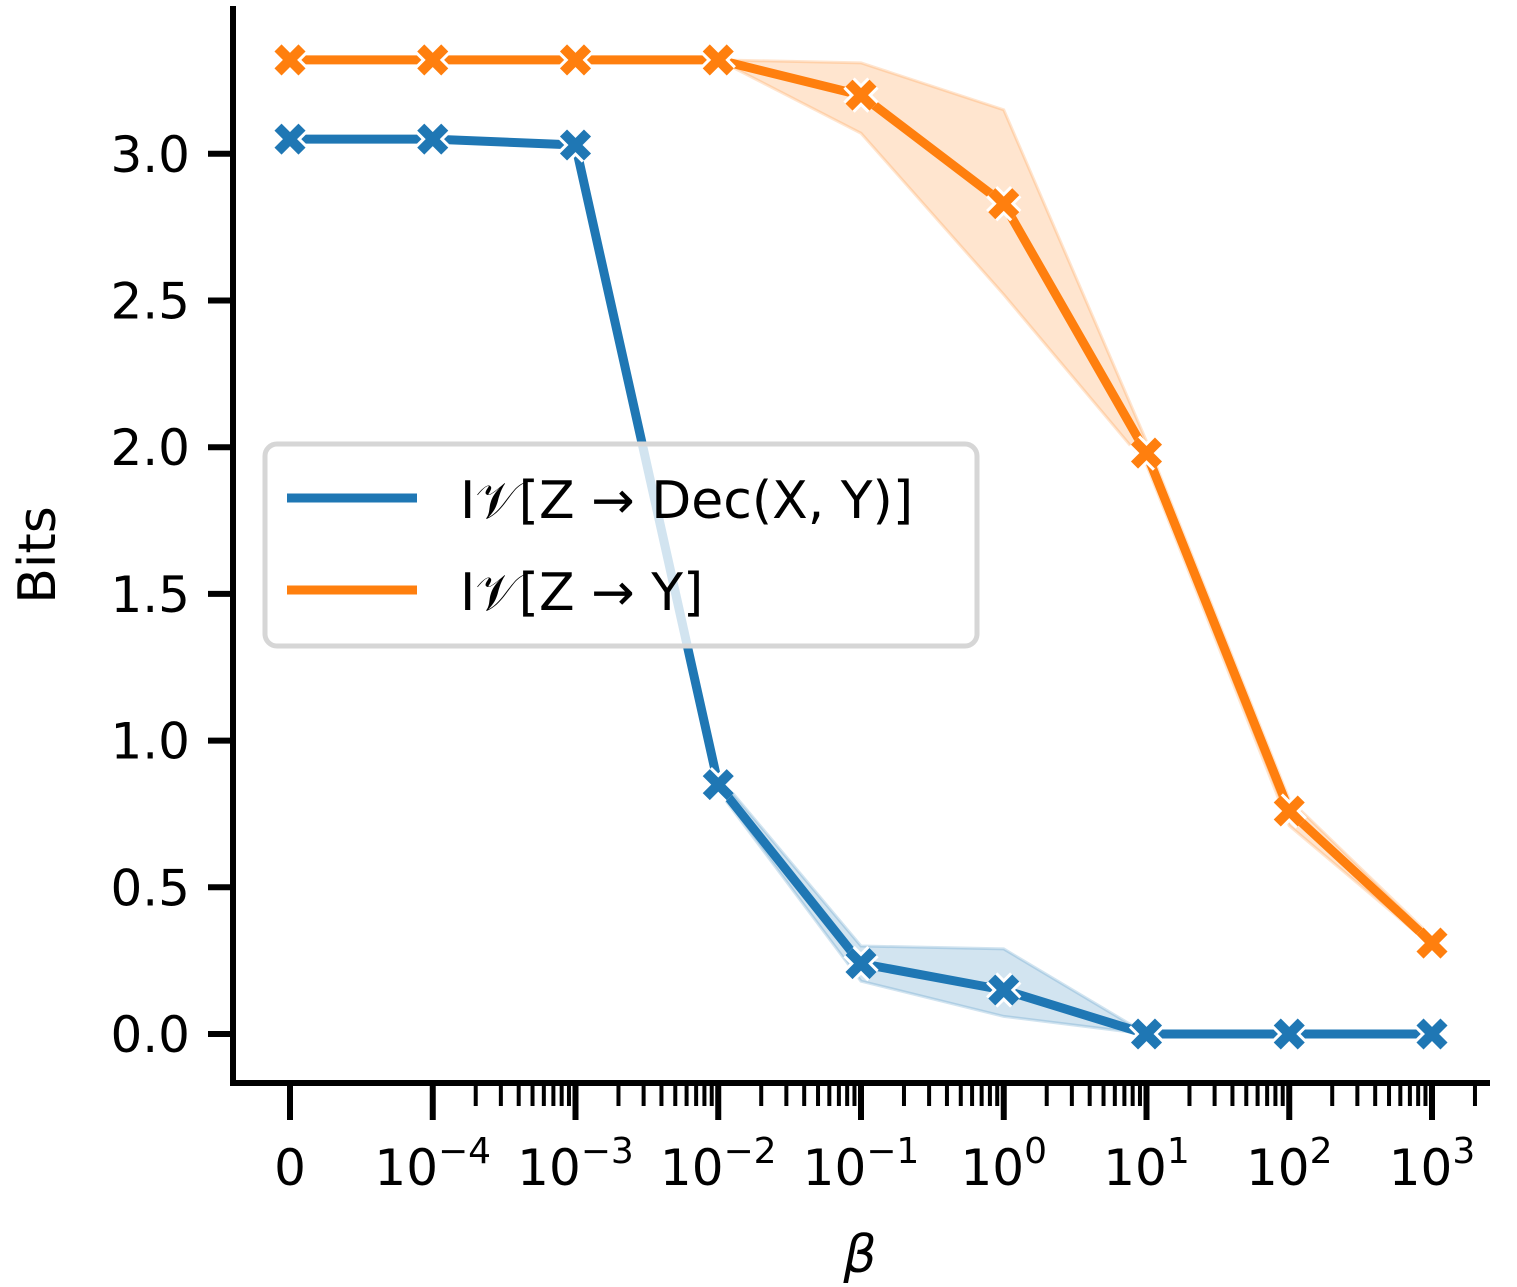 This screenshot has width=1517, height=1287. What do you see at coordinates (686, 501) in the screenshot?
I see `legend-label-series-1: I𝒱[Z → Dec(X, Y)]` at bounding box center [686, 501].